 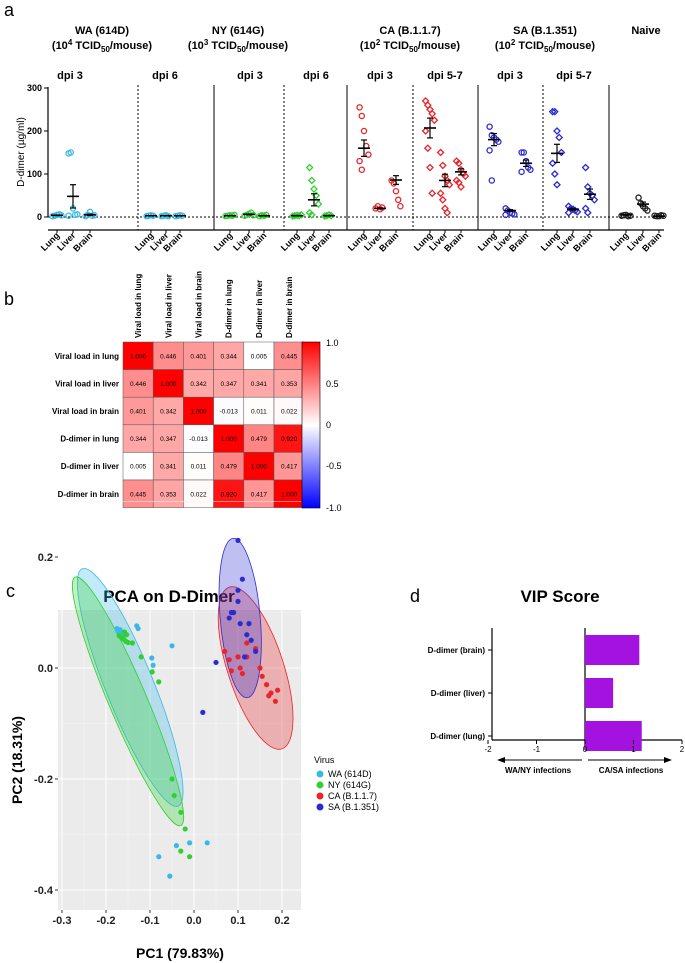 I want to click on row-label: D-dimer in liver, so click(x=90, y=466).